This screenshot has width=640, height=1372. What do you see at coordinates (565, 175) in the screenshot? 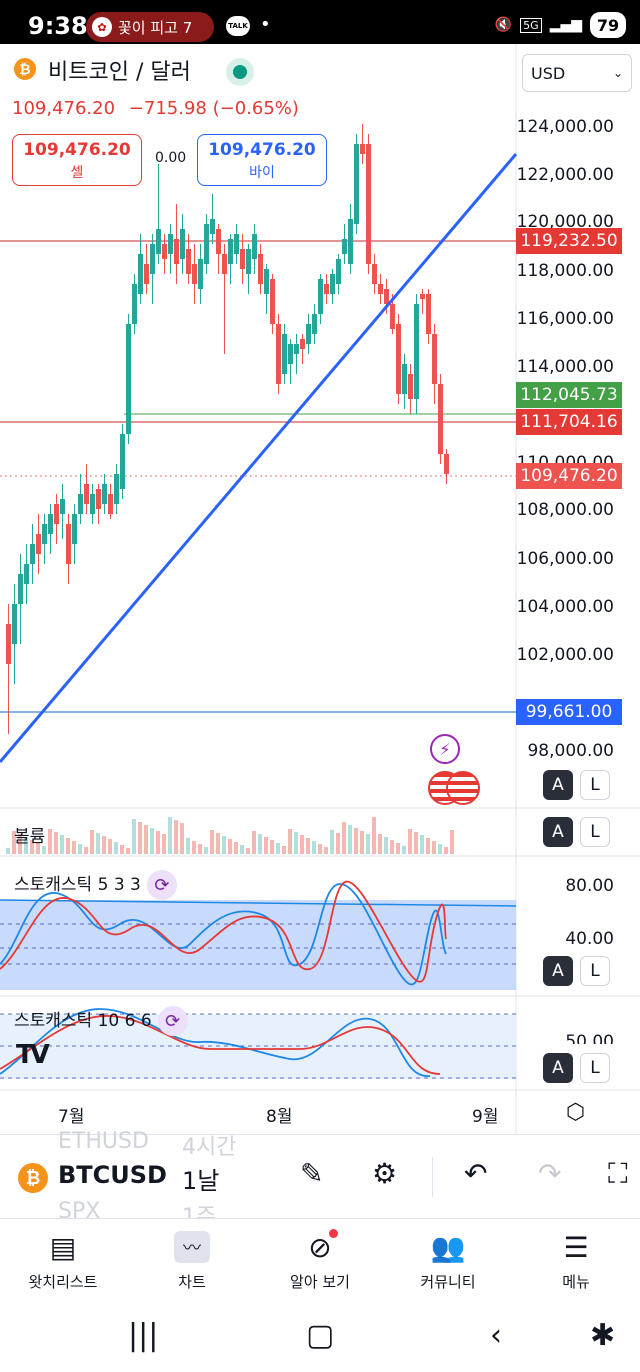
I see `price-tick: 122,000.00` at bounding box center [565, 175].